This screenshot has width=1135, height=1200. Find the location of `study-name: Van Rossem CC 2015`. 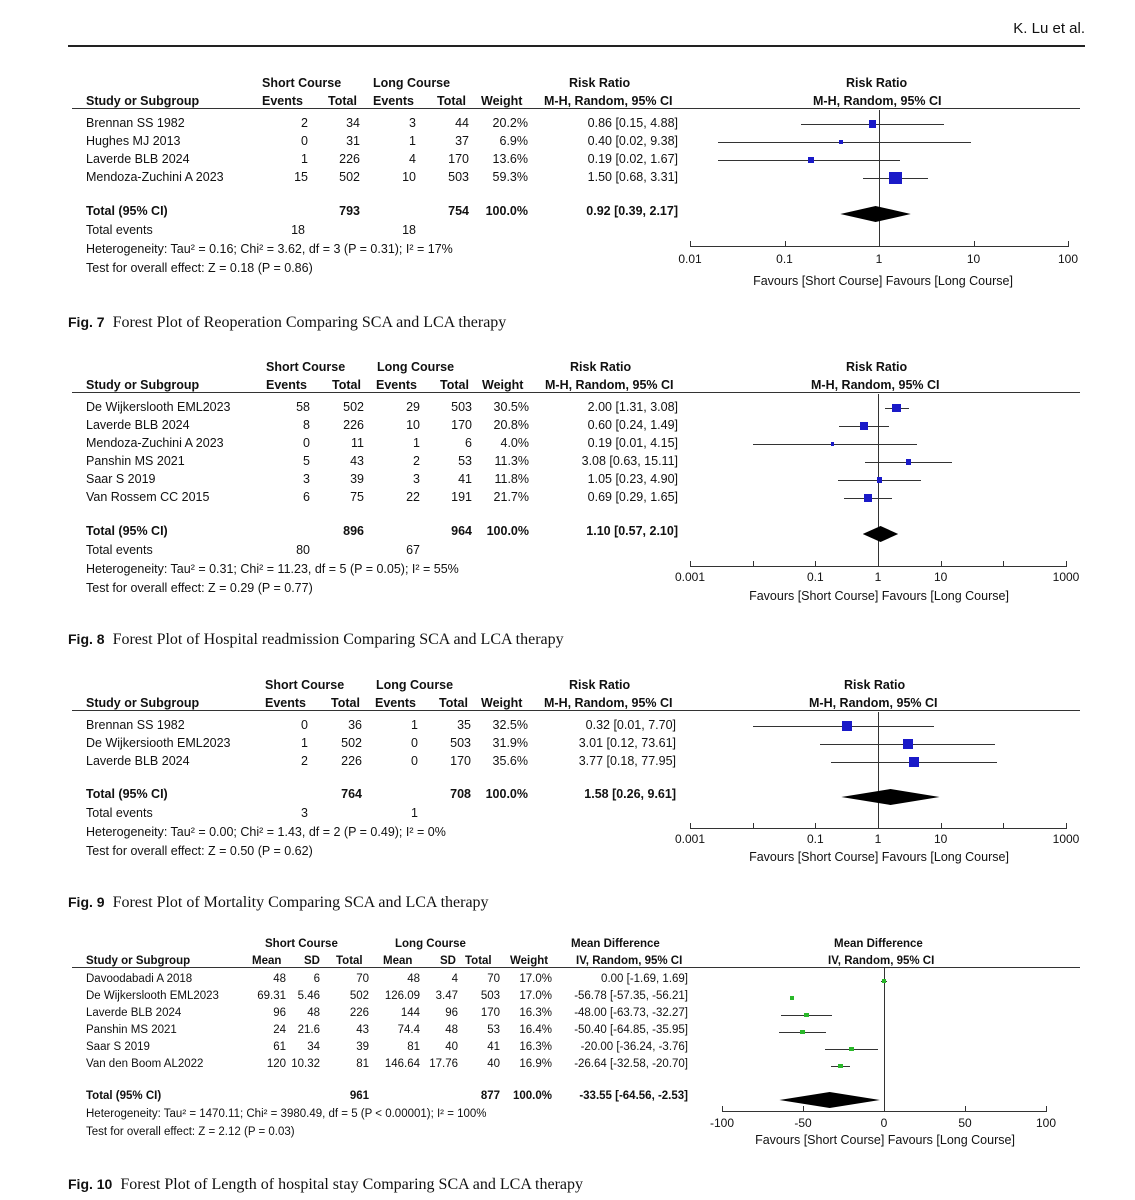

study-name: Van Rossem CC 2015 is located at coordinates (148, 497).